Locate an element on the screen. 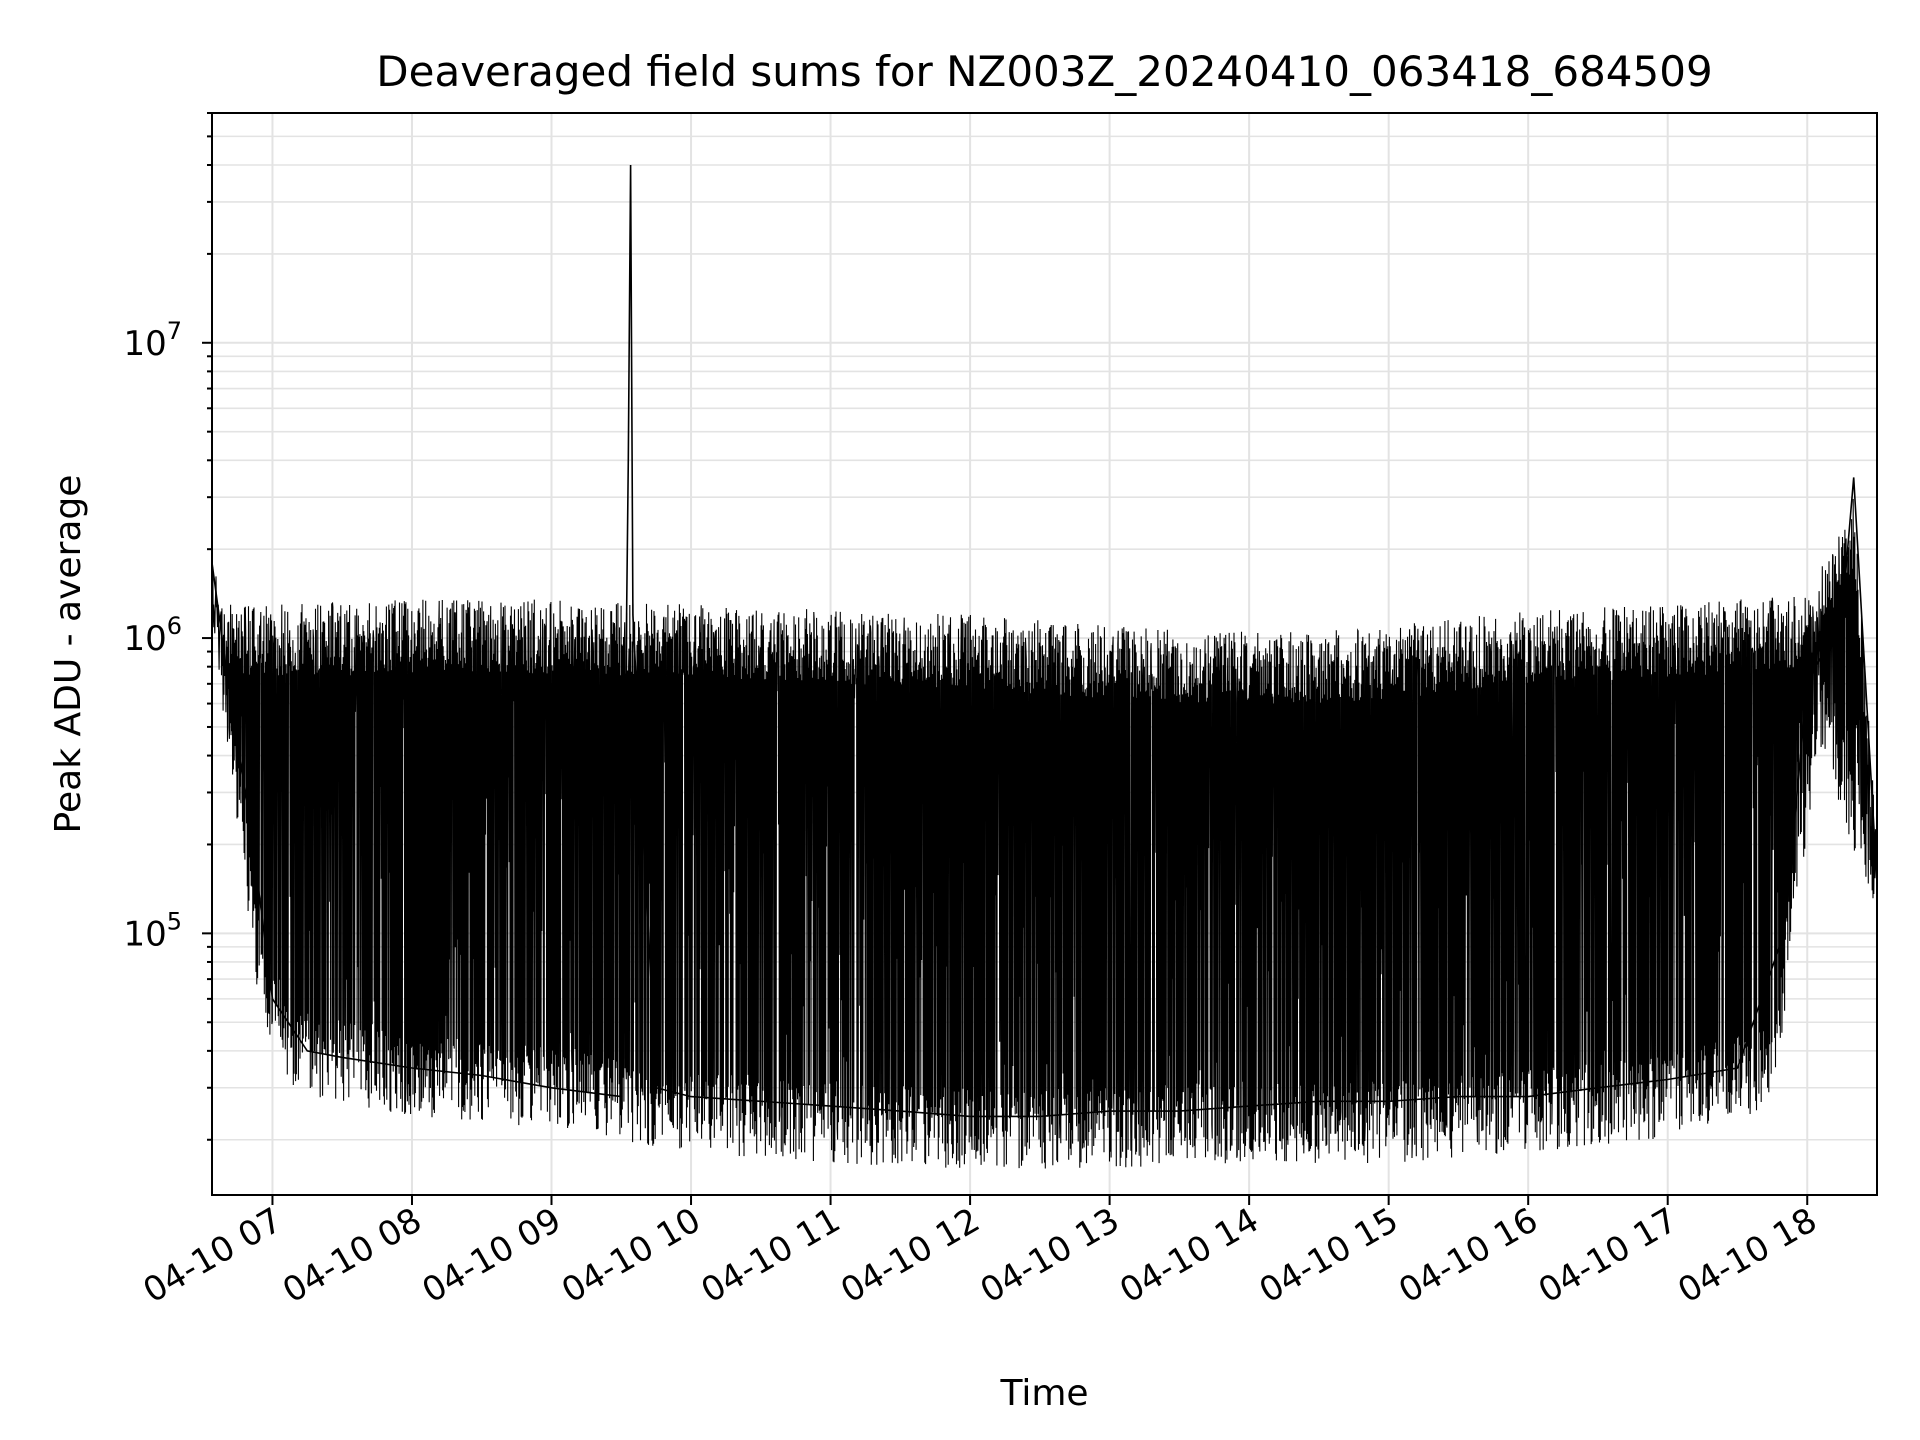  y-tick-label: 10⁵ is located at coordinates (152, 930).